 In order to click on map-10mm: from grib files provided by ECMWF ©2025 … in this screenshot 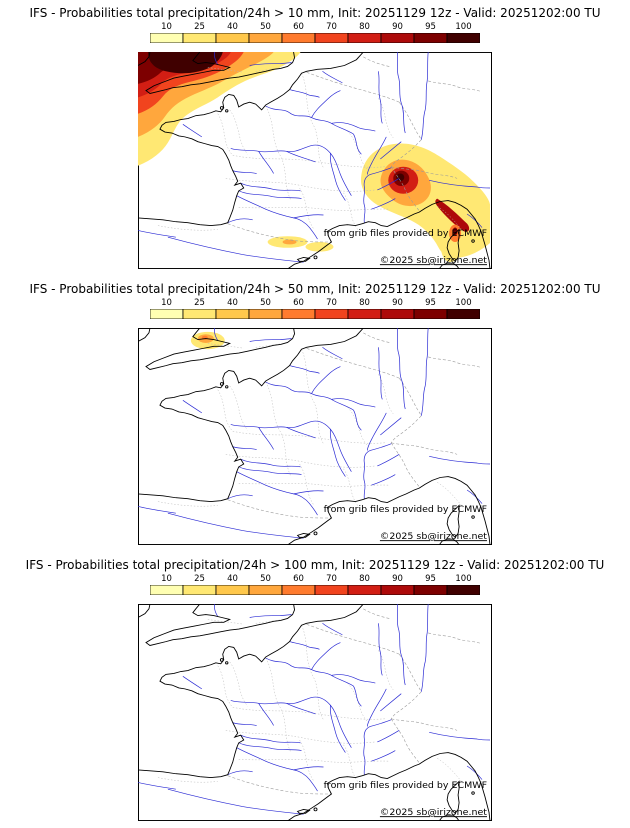, I will do `click(315, 160)`.